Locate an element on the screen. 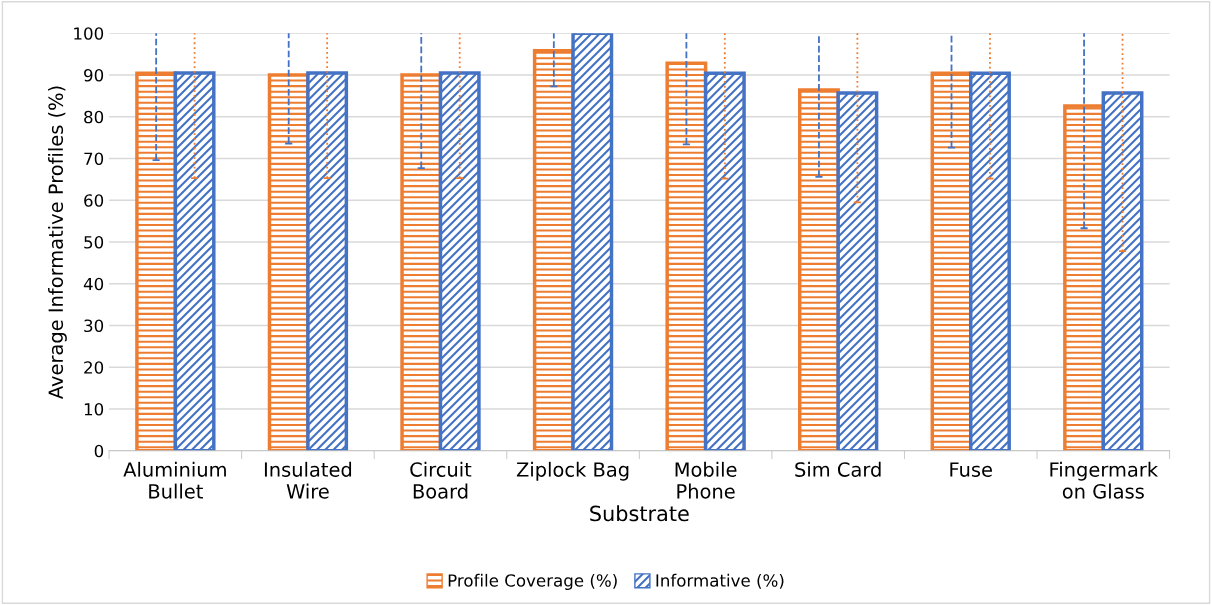  x-tick-label: Fingermark on Glass is located at coordinates (1104, 480).